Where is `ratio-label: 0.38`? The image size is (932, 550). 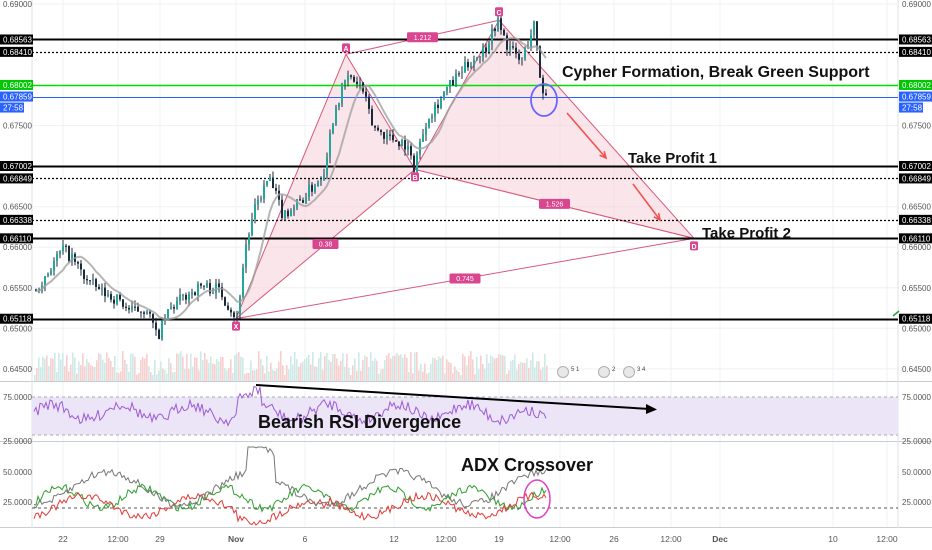 ratio-label: 0.38 is located at coordinates (326, 245).